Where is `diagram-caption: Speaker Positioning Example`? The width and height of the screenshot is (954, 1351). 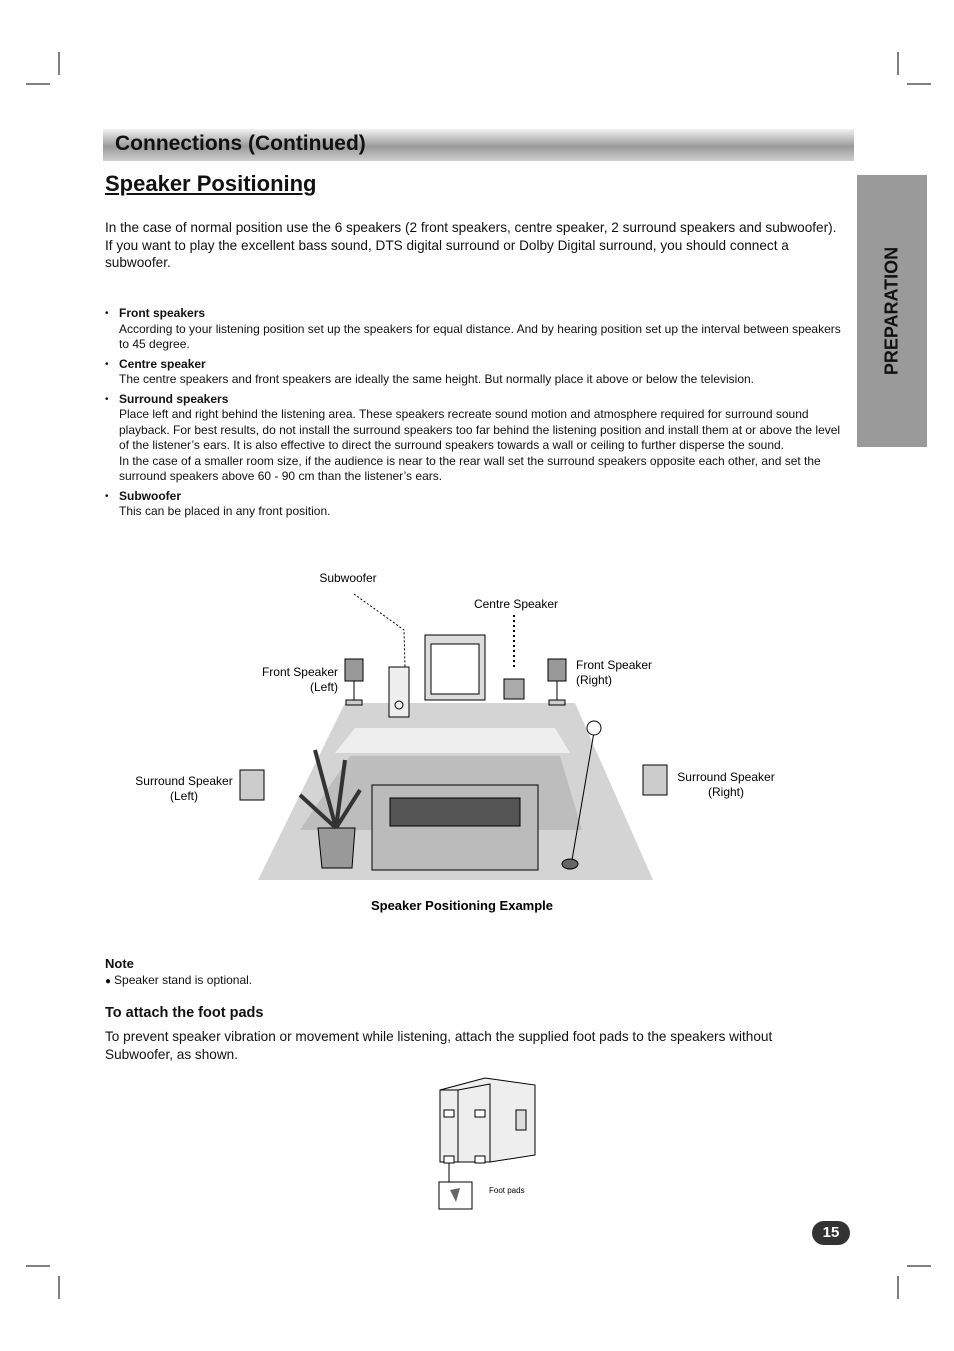
diagram-caption: Speaker Positioning Example is located at coordinates (462, 905).